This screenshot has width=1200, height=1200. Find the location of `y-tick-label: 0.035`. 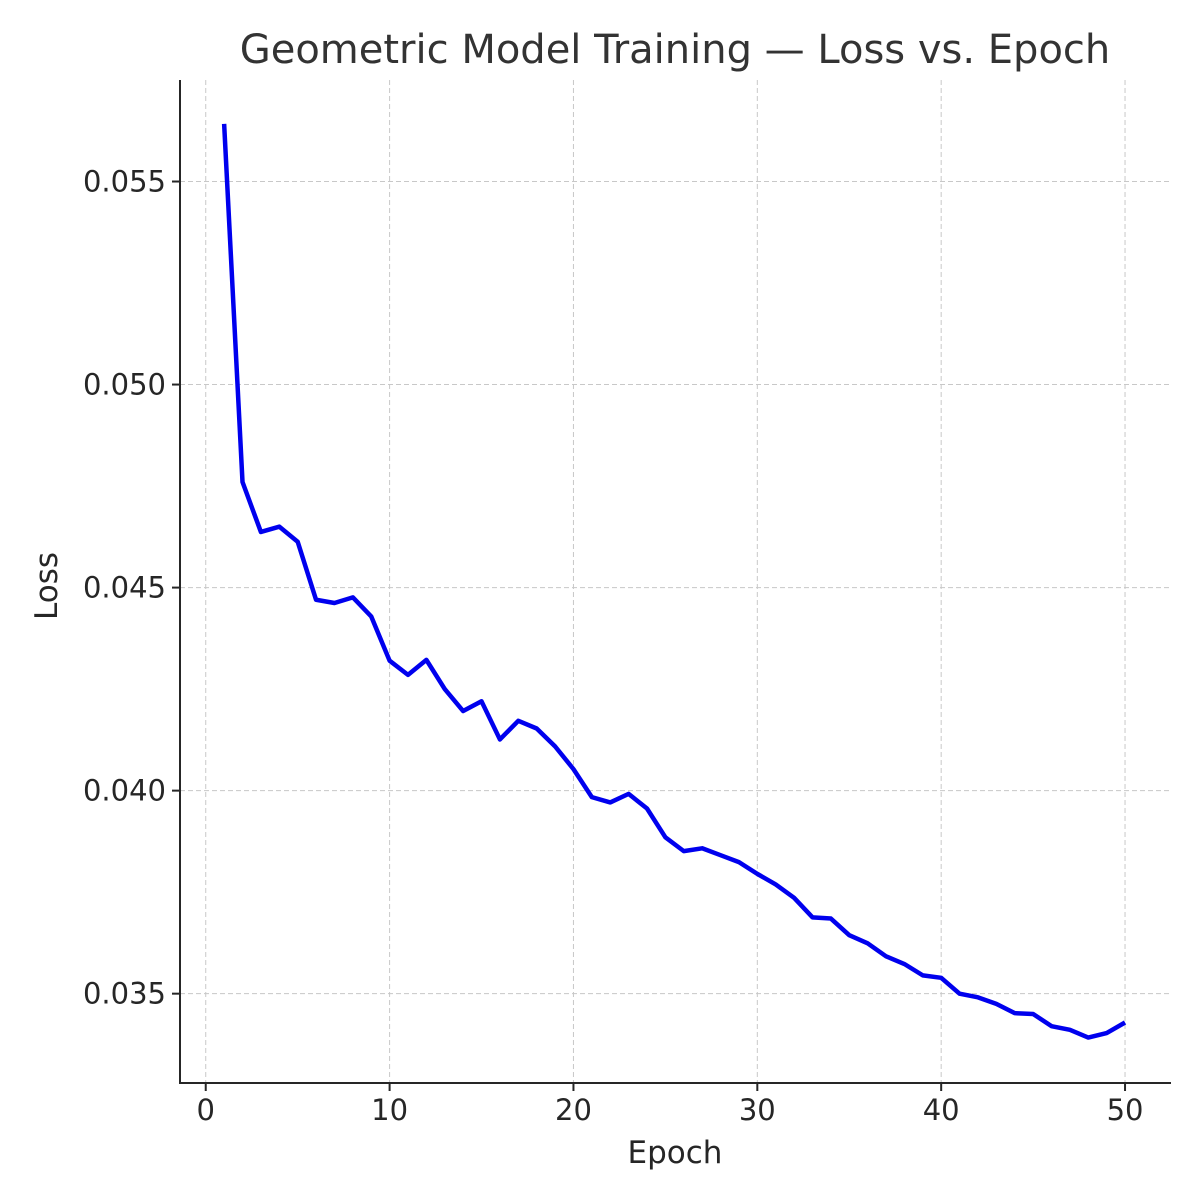

y-tick-label: 0.035 is located at coordinates (124, 994).